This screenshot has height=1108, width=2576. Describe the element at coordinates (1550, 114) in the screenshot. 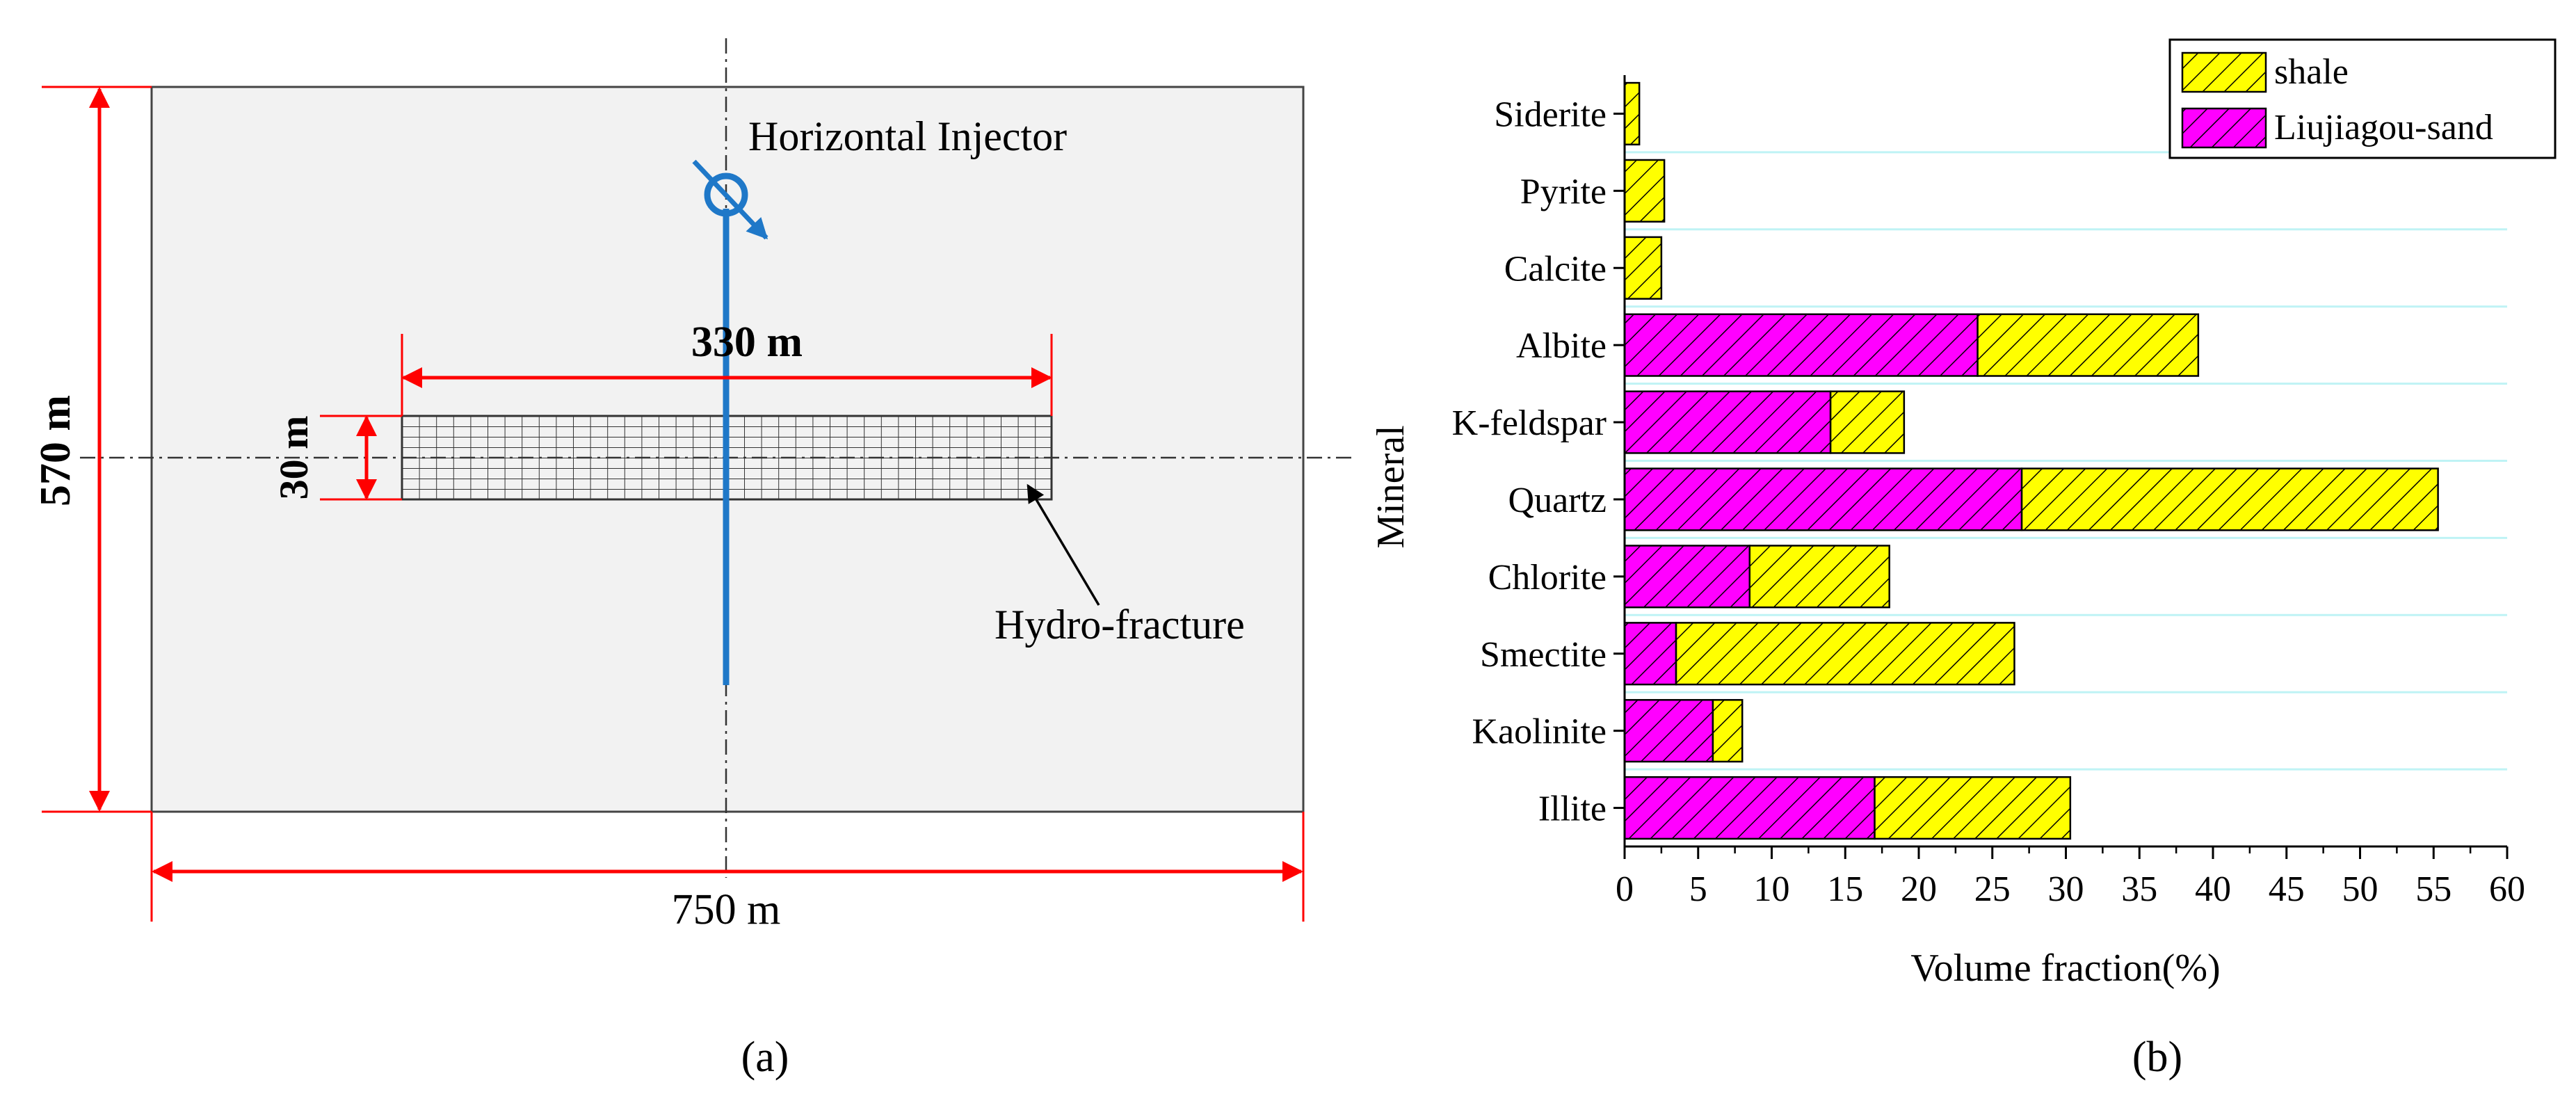

I see `y-tick-label-siderite: Siderite` at that location.